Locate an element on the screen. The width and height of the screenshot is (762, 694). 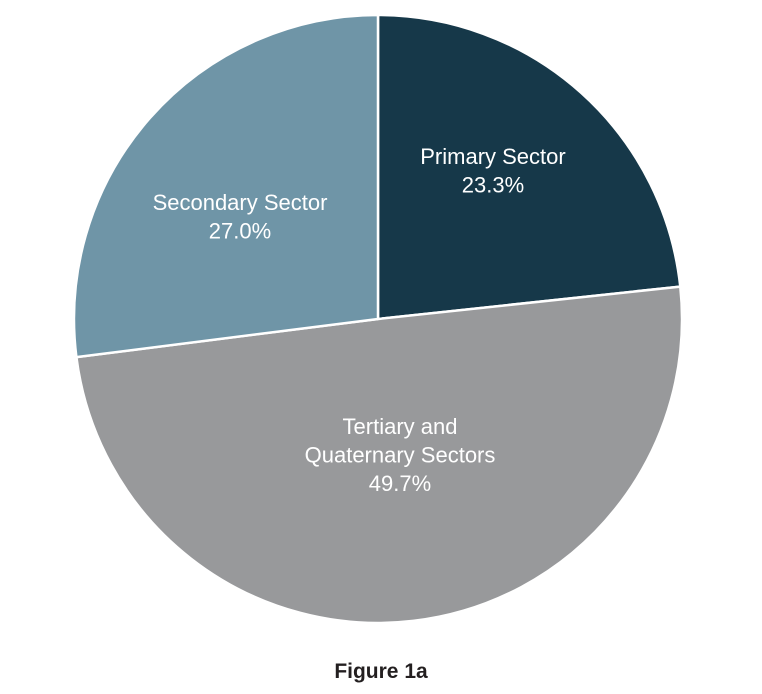
pie-slice-label-tertiary-and-quaternary-sectors-line-0: Tertiary and is located at coordinates (400, 426).